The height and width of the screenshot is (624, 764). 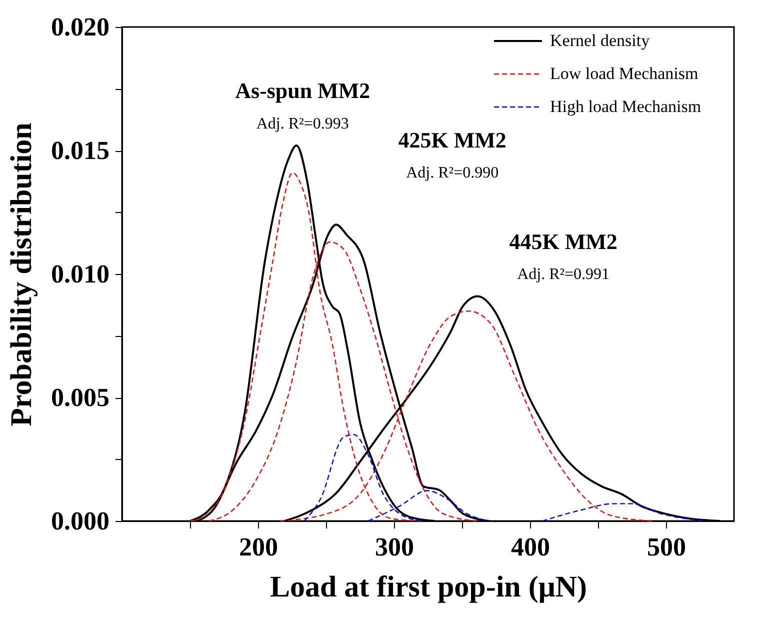 What do you see at coordinates (626, 106) in the screenshot?
I see `legend-label: High load Mechanism` at bounding box center [626, 106].